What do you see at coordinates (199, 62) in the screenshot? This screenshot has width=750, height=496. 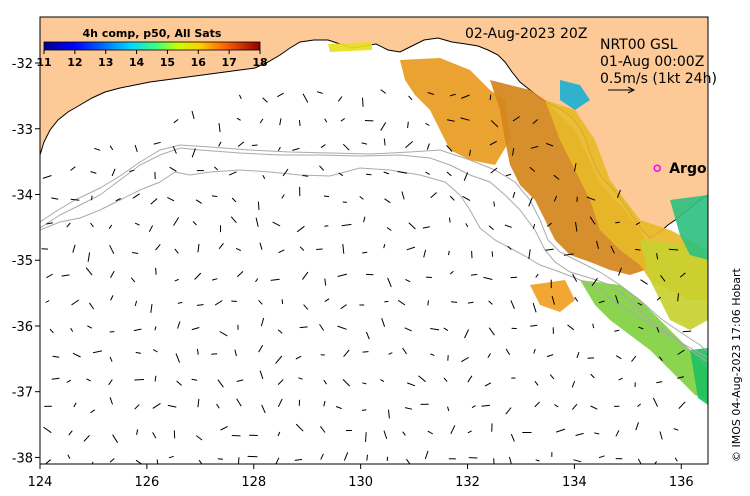 I see `colorbar-tick-label: 16` at bounding box center [199, 62].